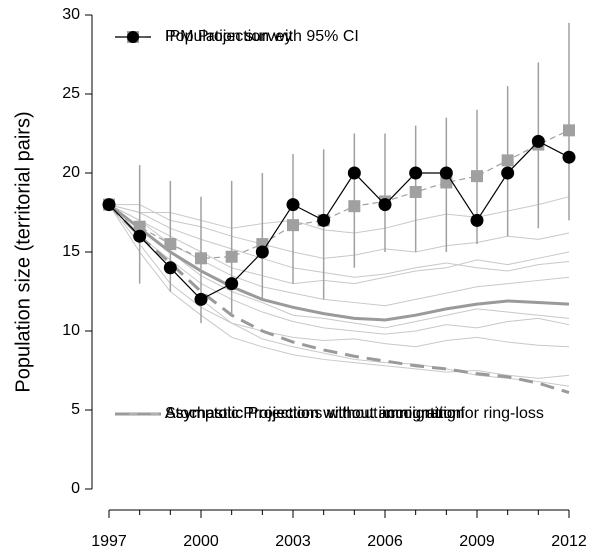  I want to click on legend-marker, so click(133, 37).